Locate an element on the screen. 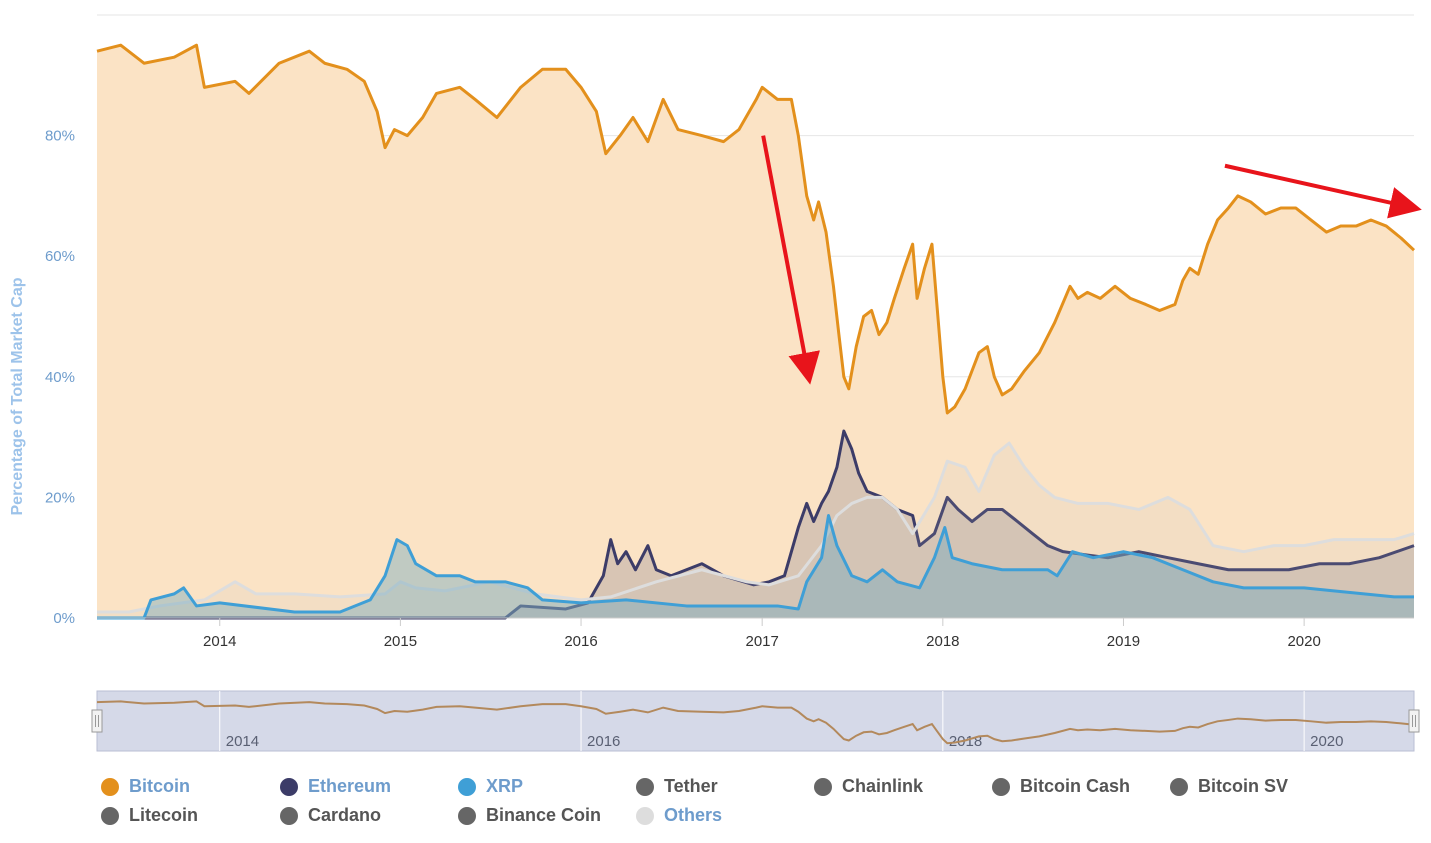  y-tick-label: 40% is located at coordinates (60, 377).